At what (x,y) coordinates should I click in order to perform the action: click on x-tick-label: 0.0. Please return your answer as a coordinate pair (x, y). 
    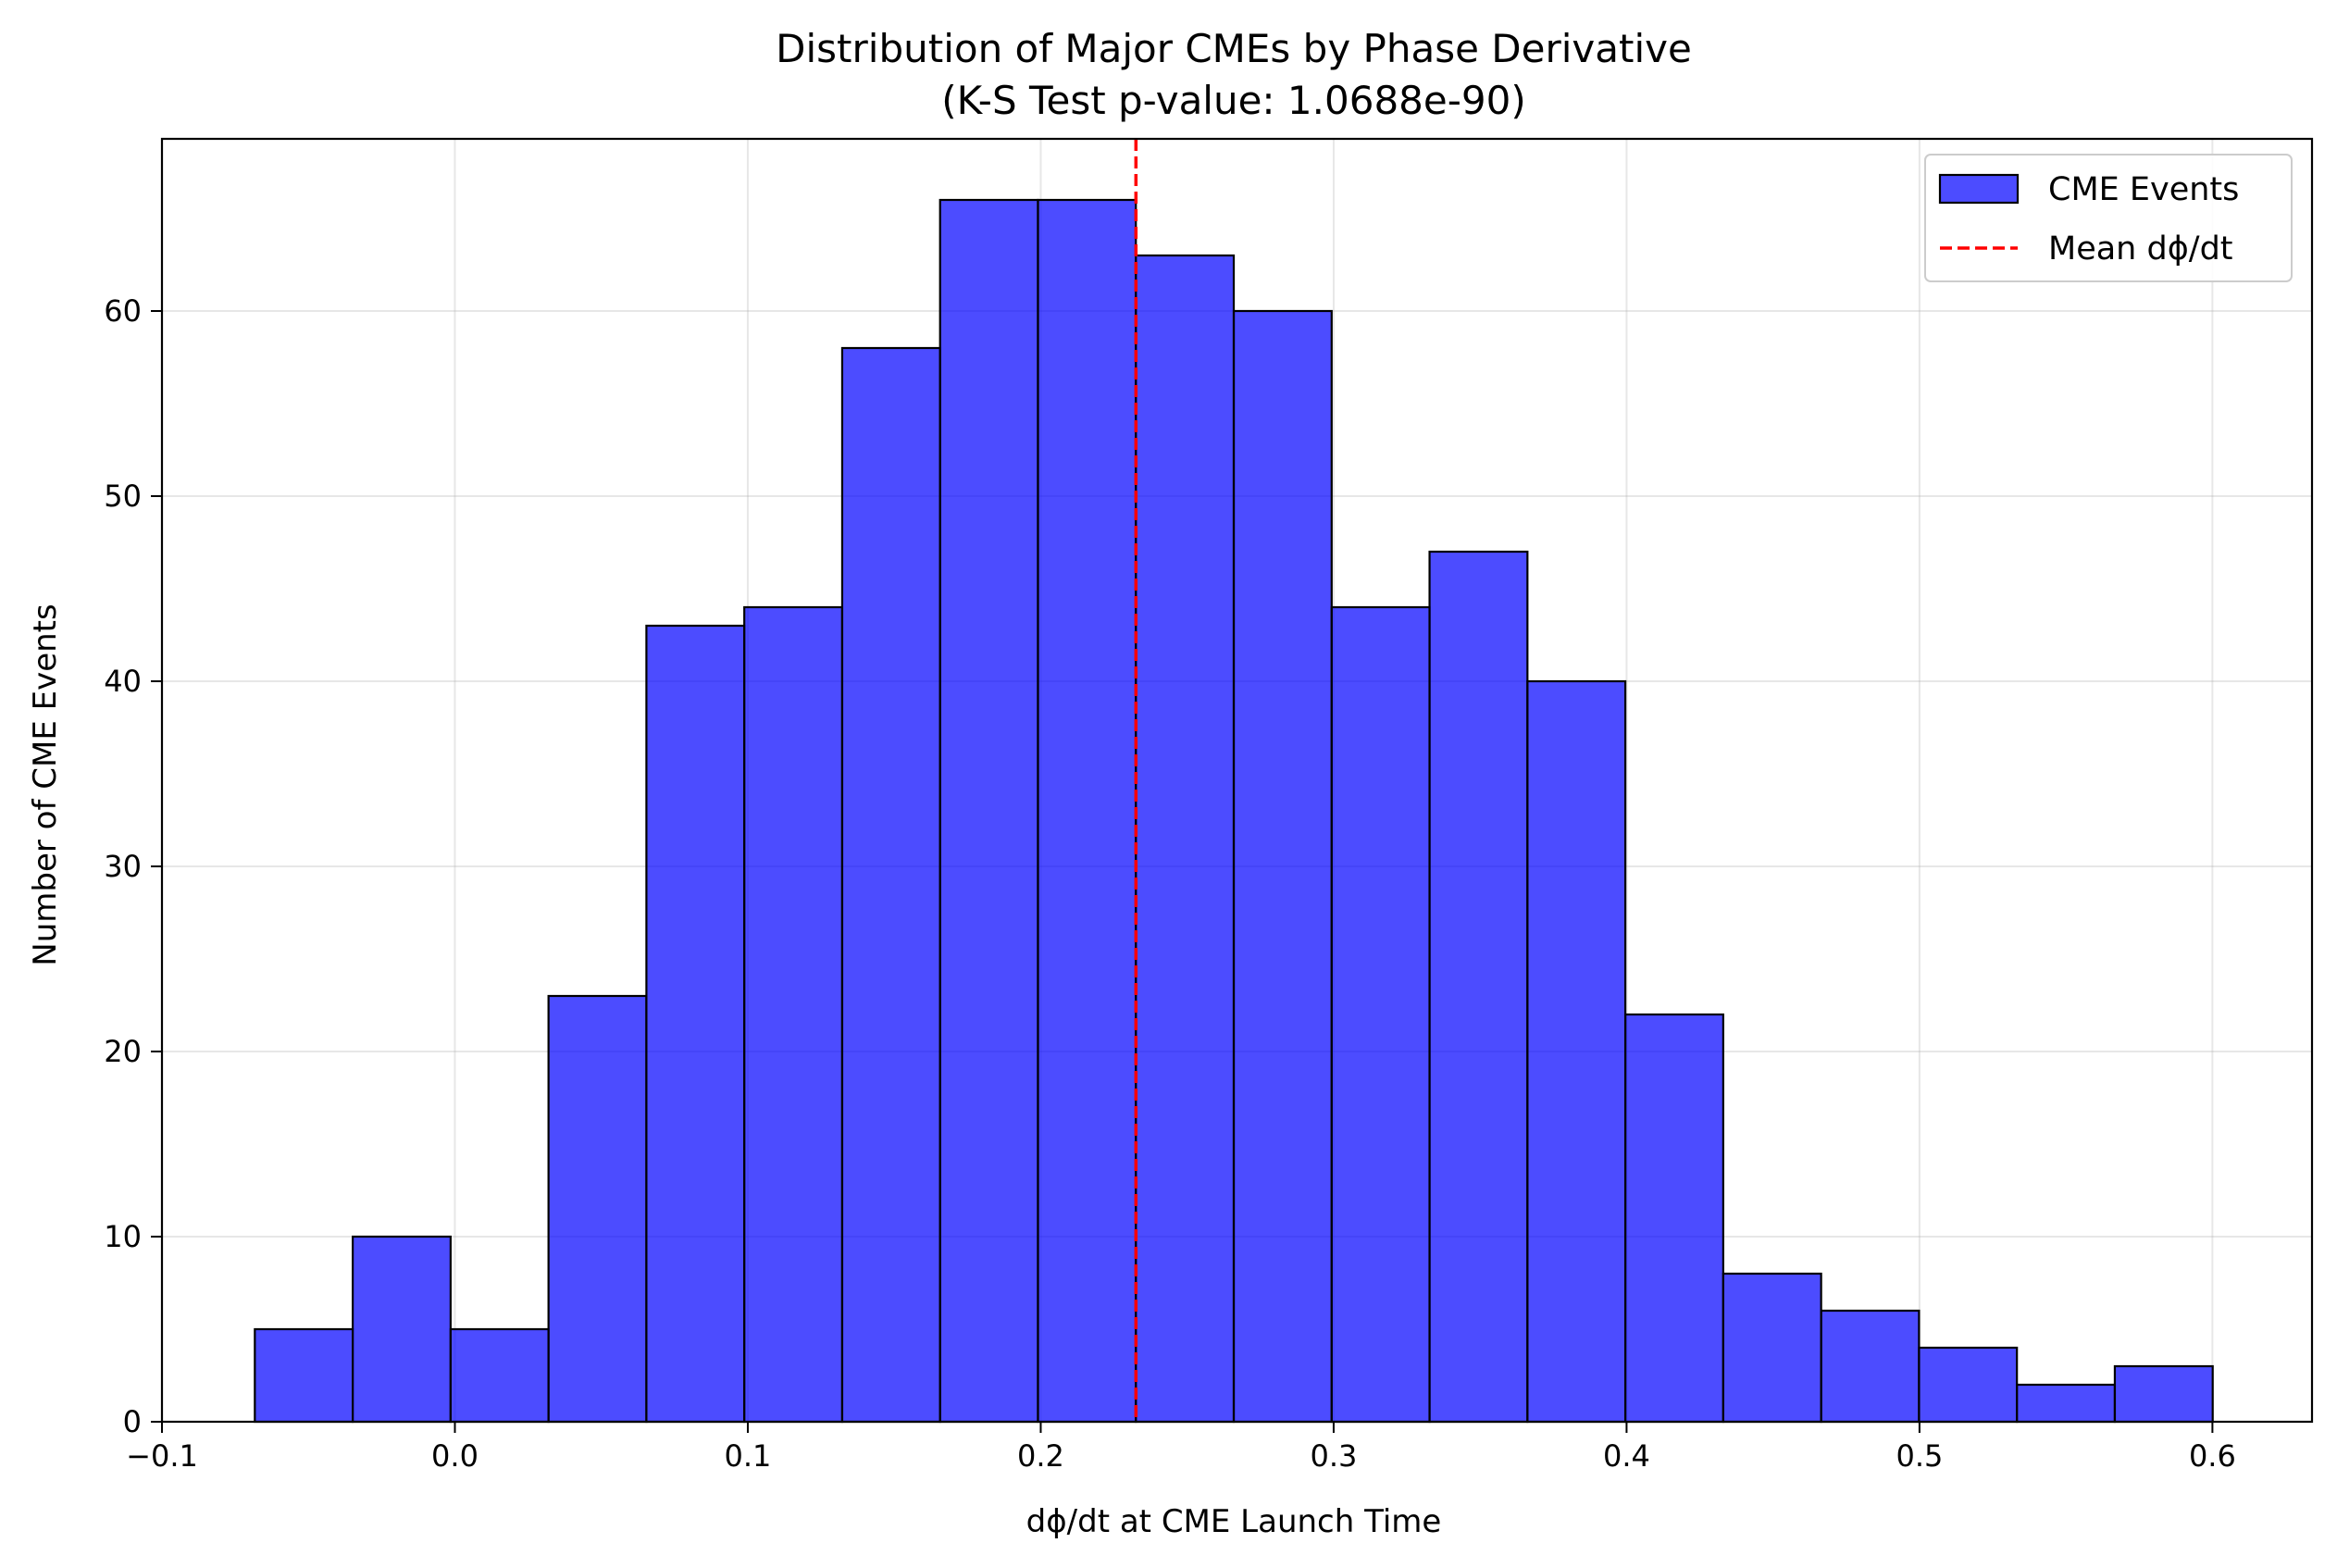
    Looking at the image, I should click on (455, 1456).